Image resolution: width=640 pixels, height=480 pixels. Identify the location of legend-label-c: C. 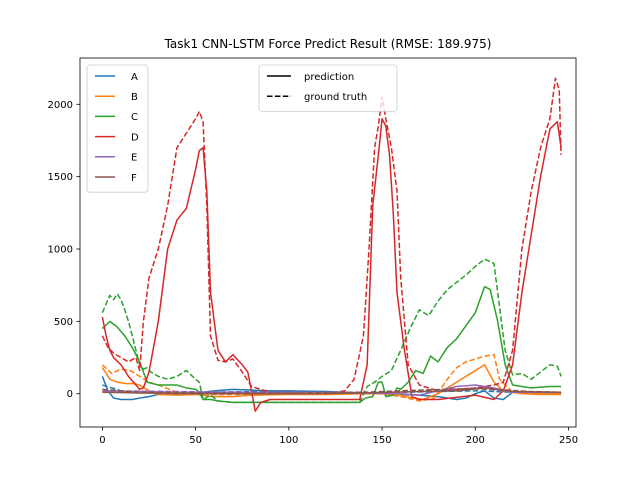
(134, 117).